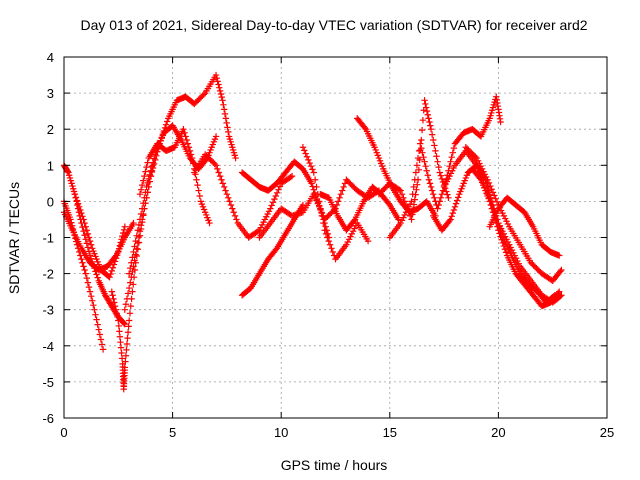  Describe the element at coordinates (63, 432) in the screenshot. I see `x-tick-label: 0` at that location.